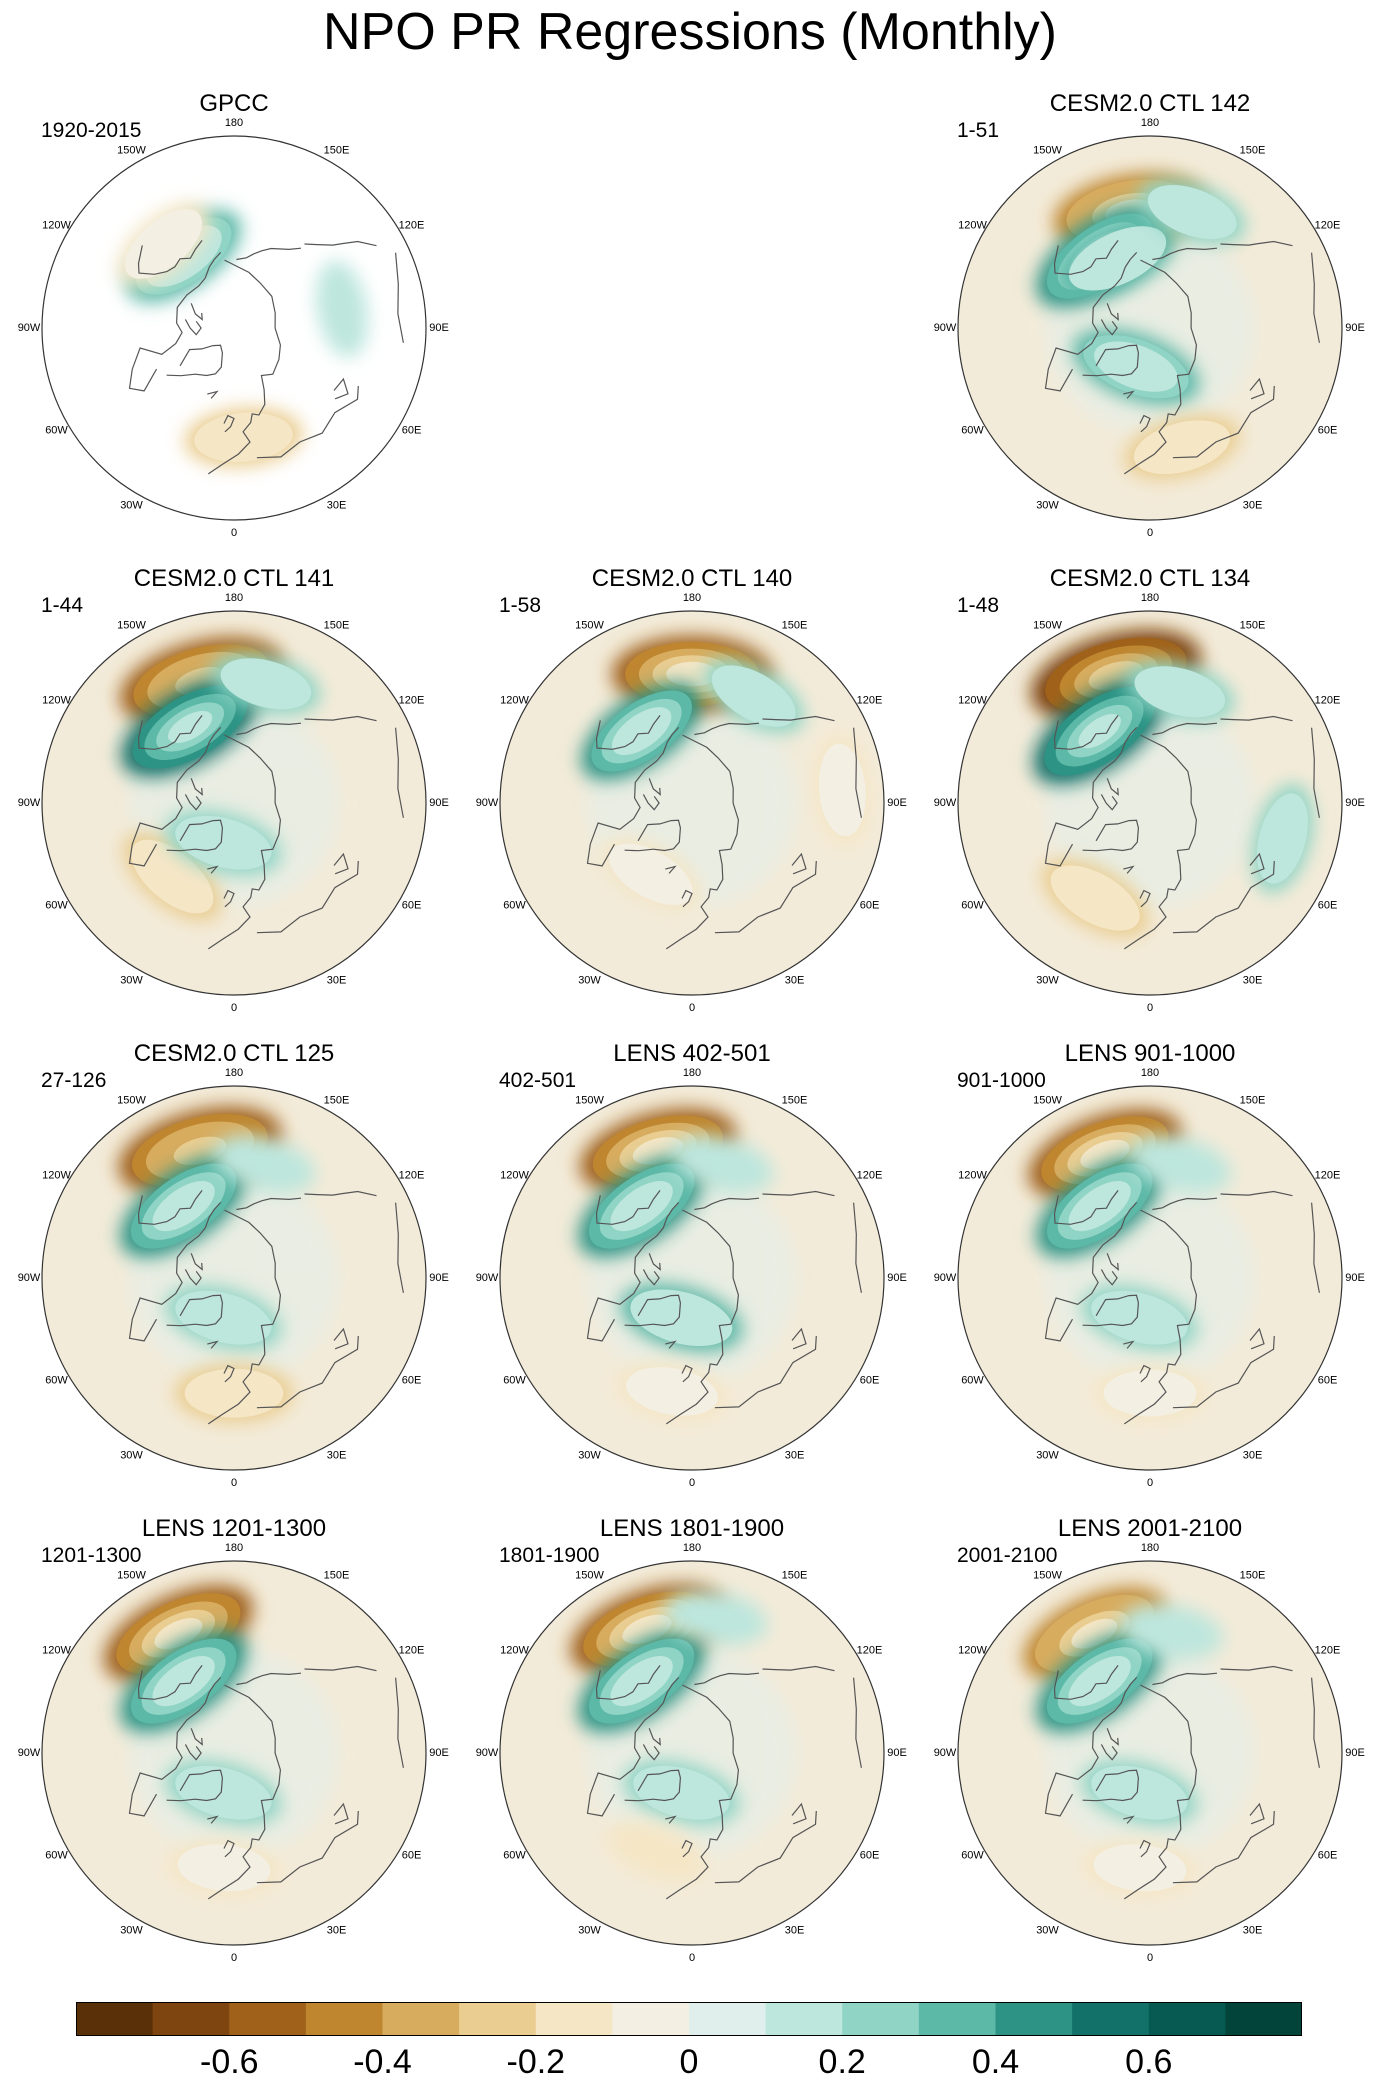 Image resolution: width=1380 pixels, height=2082 pixels. What do you see at coordinates (1149, 2062) in the screenshot?
I see `colorbar-tick-label: 0.6` at bounding box center [1149, 2062].